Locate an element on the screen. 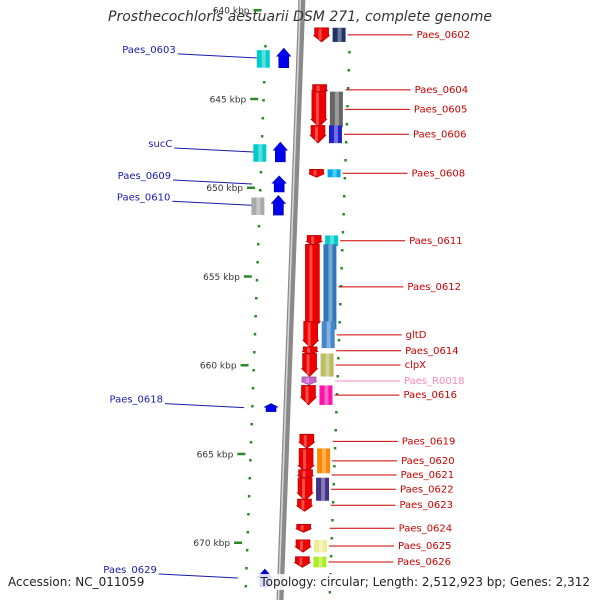 This screenshot has width=600, height=600. left-gene-label: sucC is located at coordinates (160, 144).